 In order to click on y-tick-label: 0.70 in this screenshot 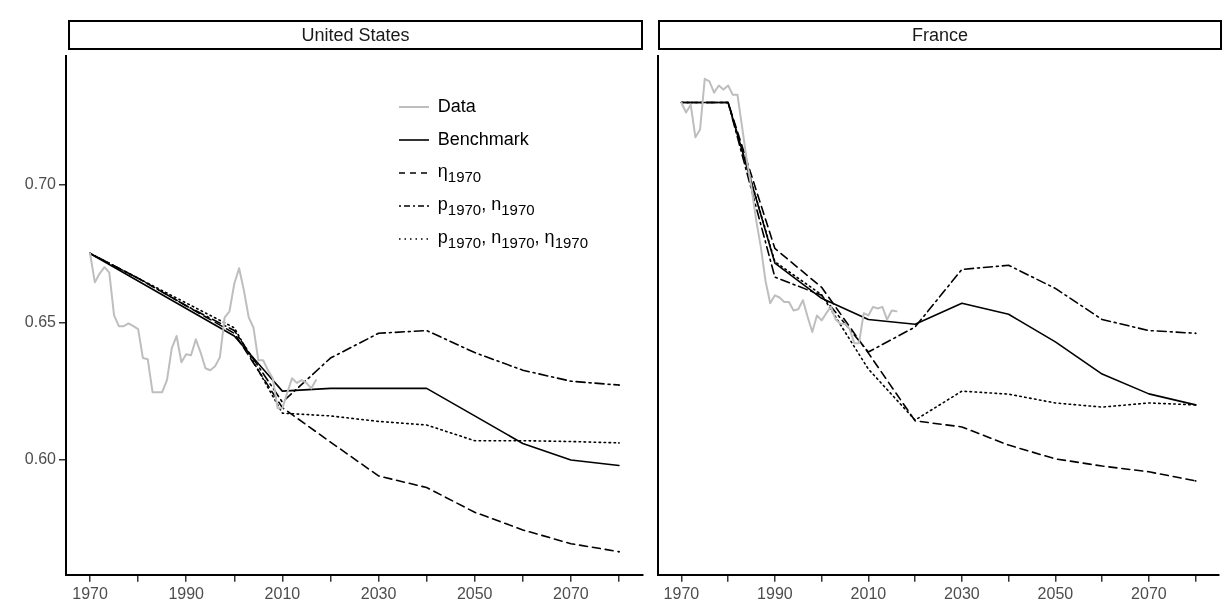, I will do `click(40, 183)`.